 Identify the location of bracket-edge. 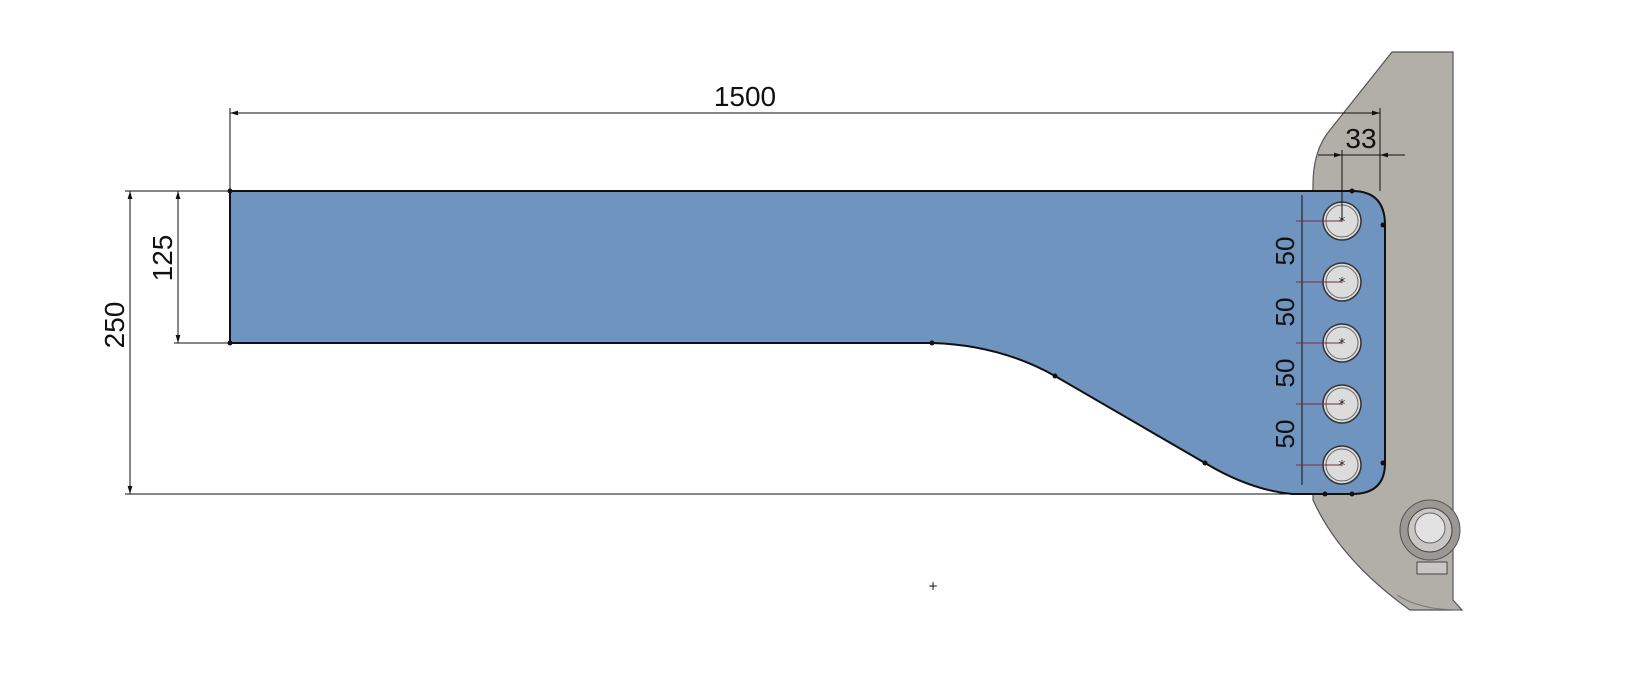
(1428, 602).